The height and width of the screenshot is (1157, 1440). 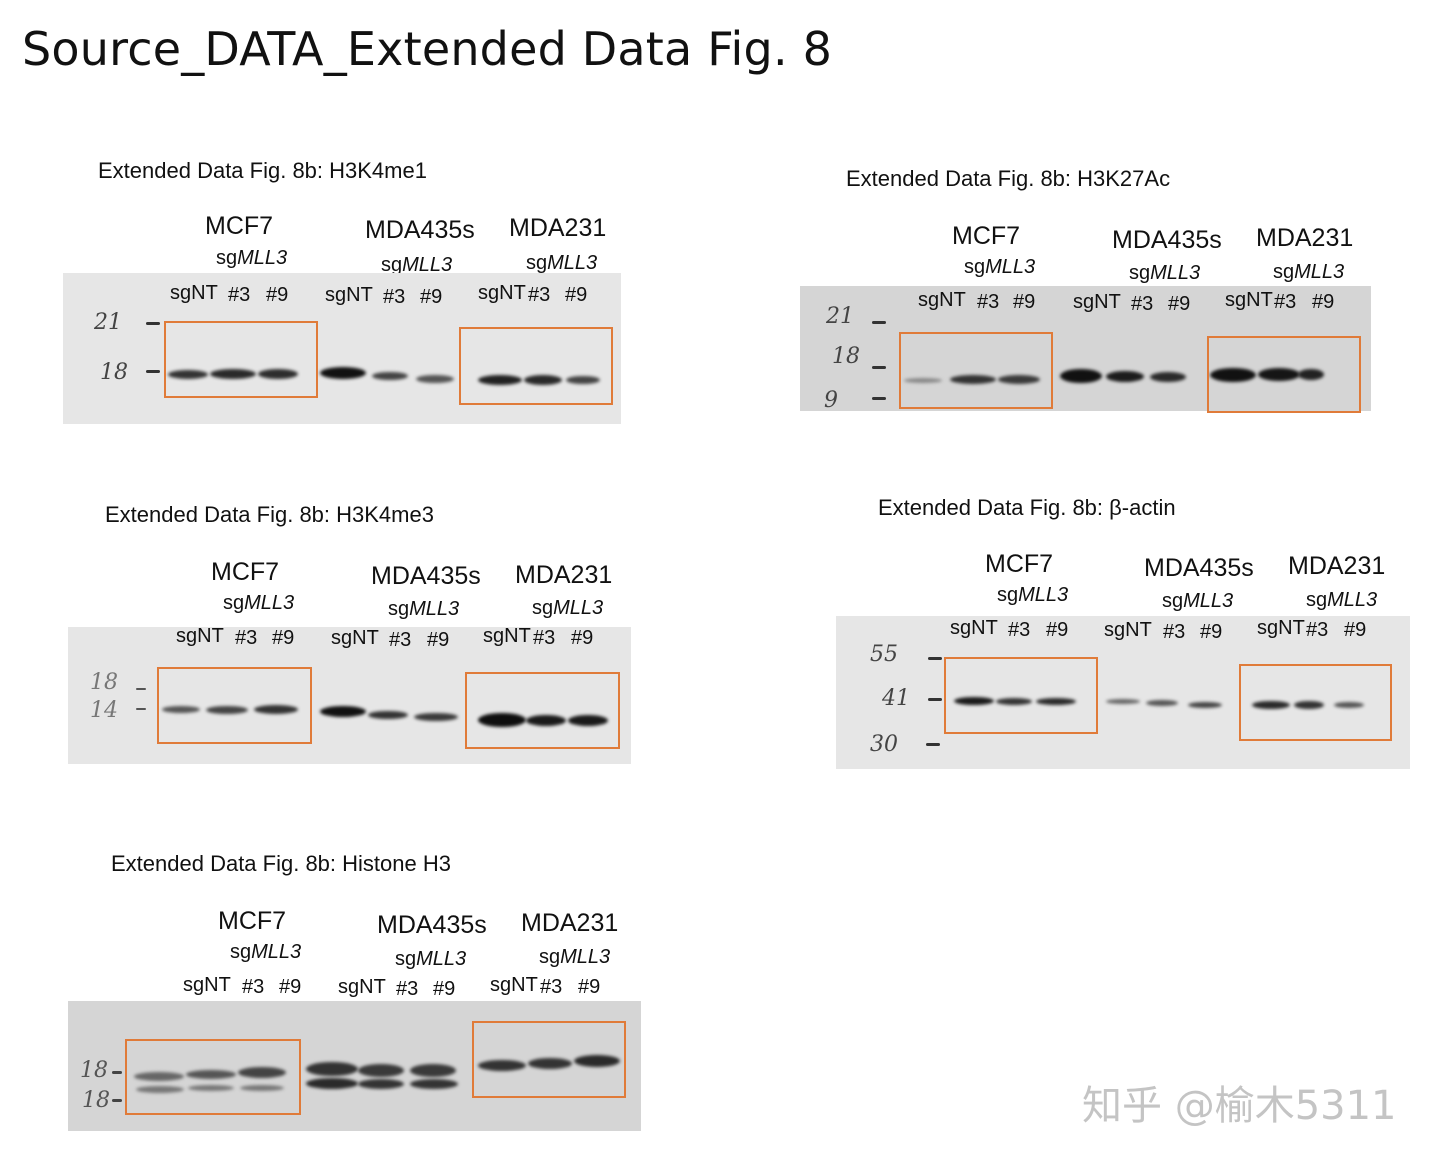 I want to click on panel-caption: Extended Data Fig. 8b: H3K4me1, so click(x=262, y=170).